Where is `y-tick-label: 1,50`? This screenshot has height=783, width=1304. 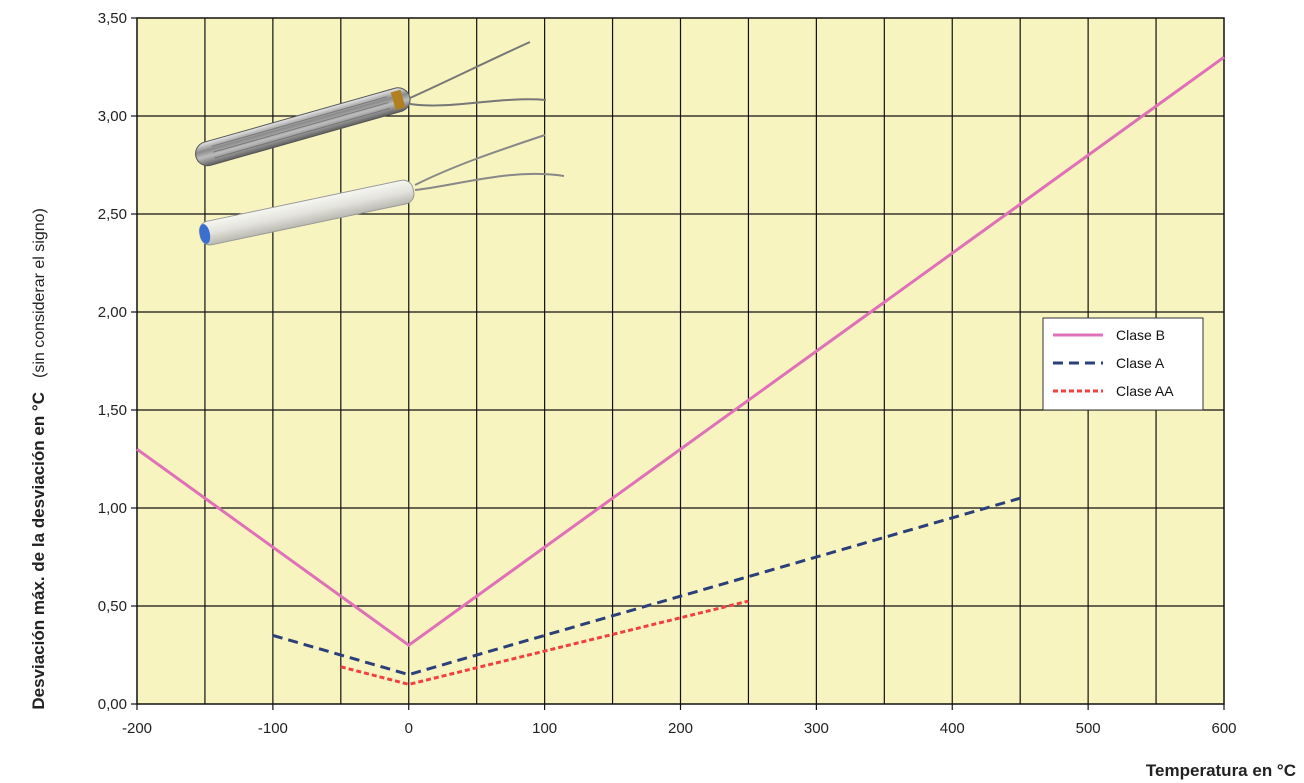
y-tick-label: 1,50 is located at coordinates (112, 410).